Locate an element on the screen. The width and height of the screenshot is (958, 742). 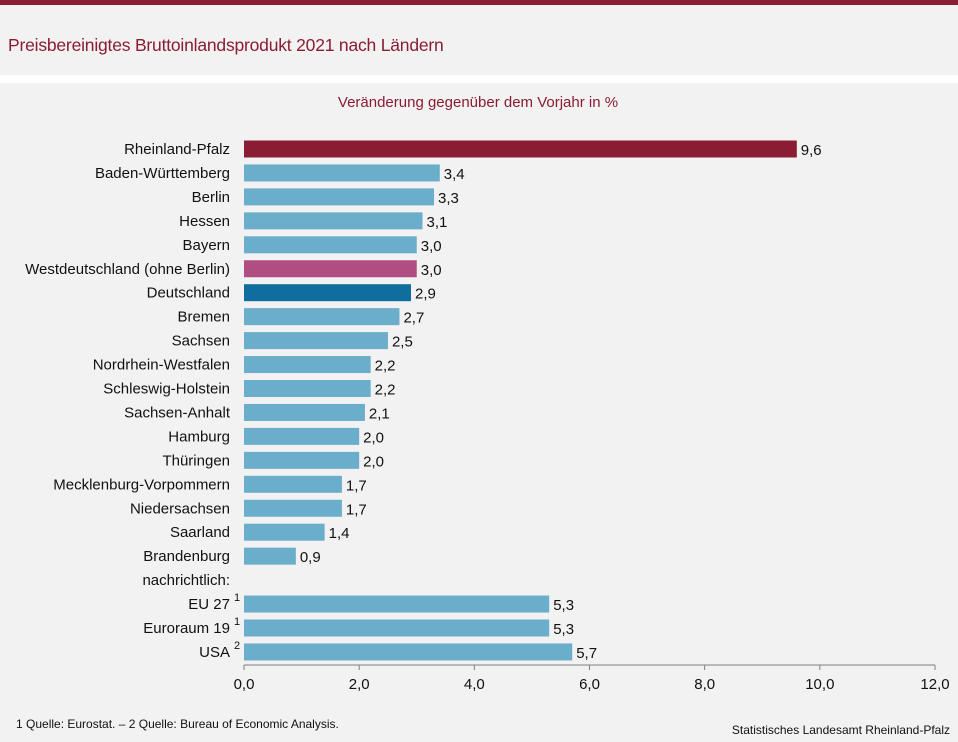
category-label-hessen: Hessen is located at coordinates (204, 221).